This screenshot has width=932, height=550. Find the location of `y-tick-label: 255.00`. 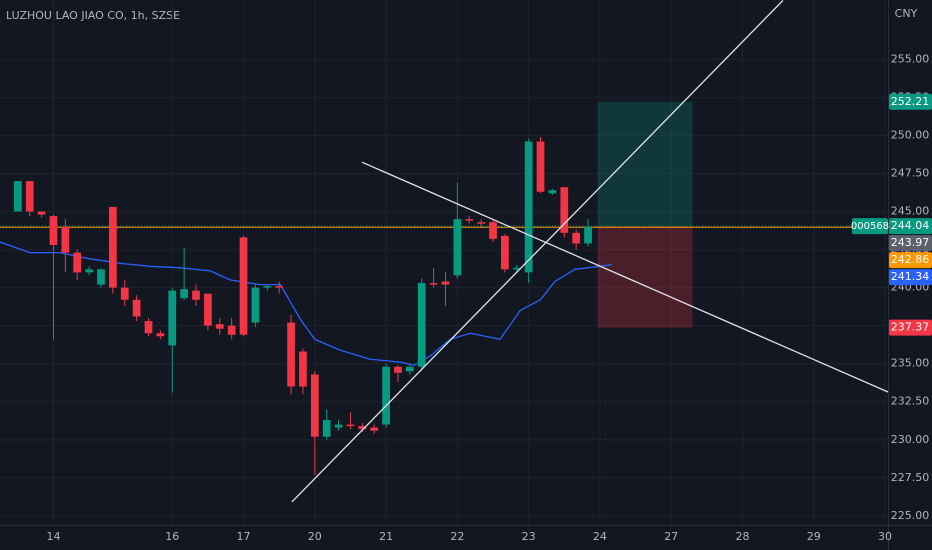

y-tick-label: 255.00 is located at coordinates (910, 58).